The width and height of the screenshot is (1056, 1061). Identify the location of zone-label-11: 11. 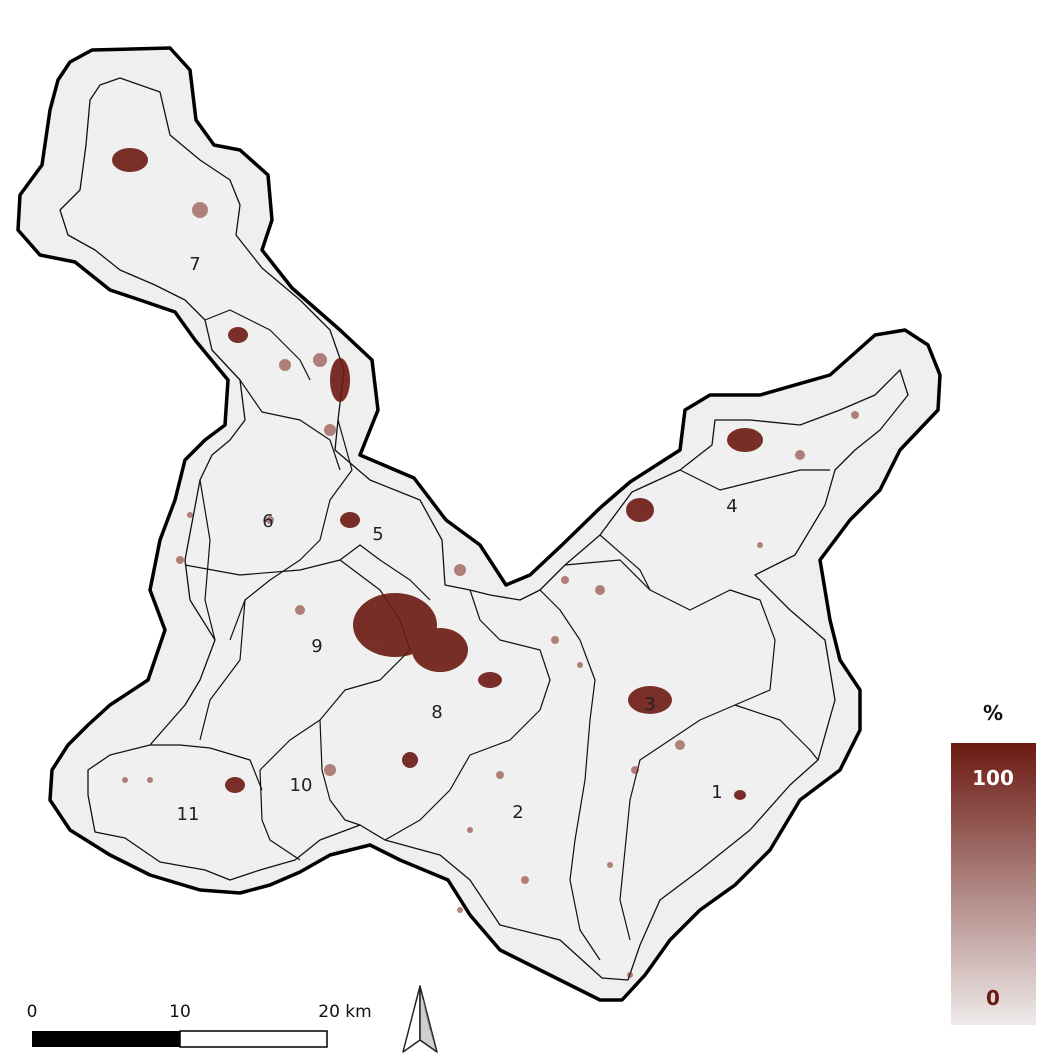
(188, 814).